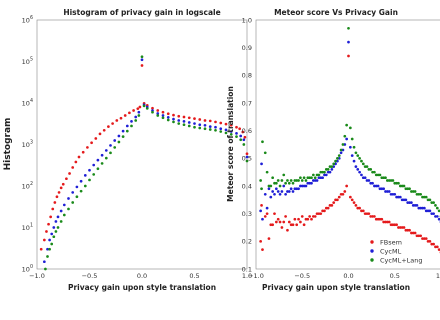  Describe the element at coordinates (401, 261) in the screenshot. I see `legend-label-cycml-lang: CycML+Lang` at that location.